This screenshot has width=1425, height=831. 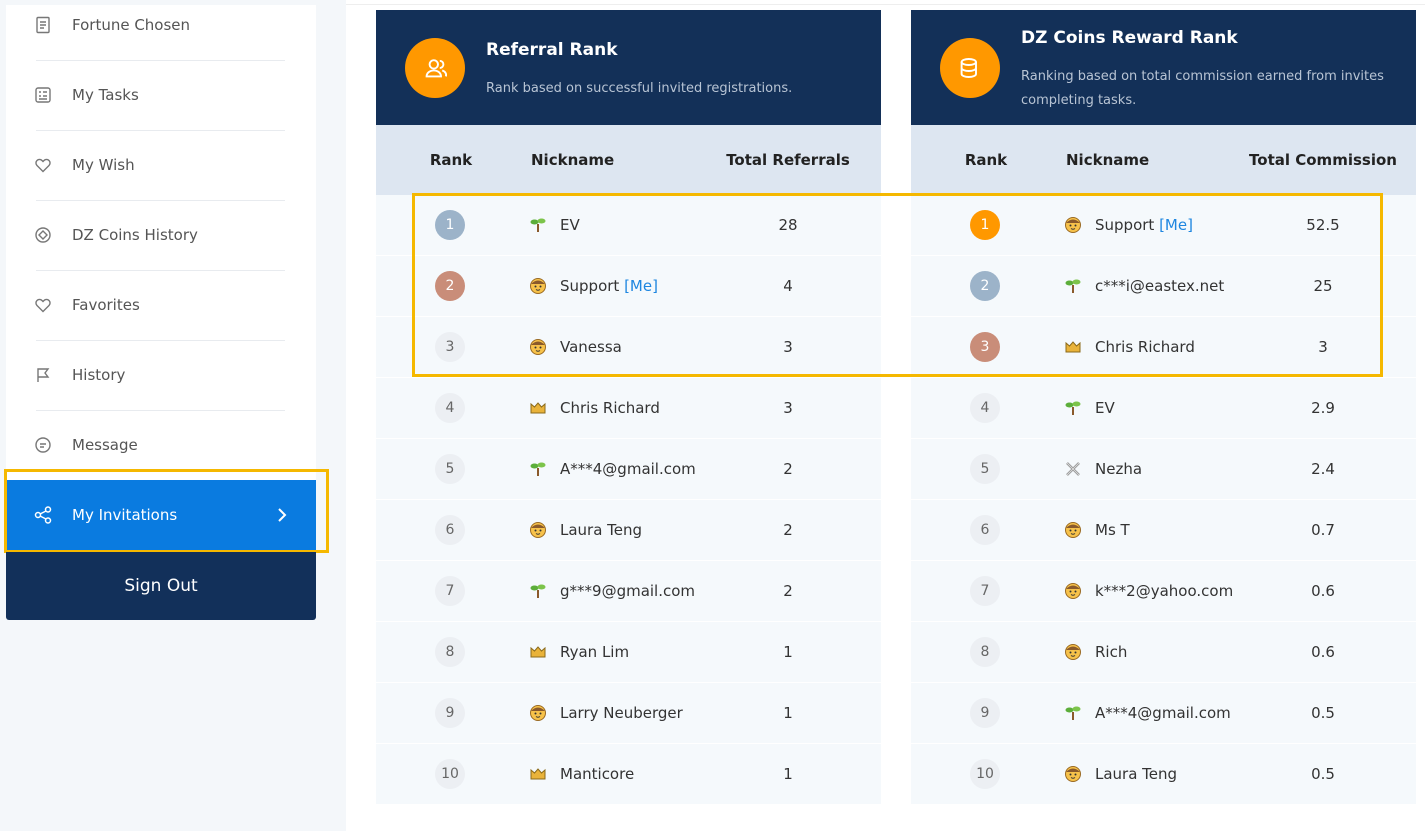 What do you see at coordinates (1118, 469) in the screenshot?
I see `nickname: Nezha` at bounding box center [1118, 469].